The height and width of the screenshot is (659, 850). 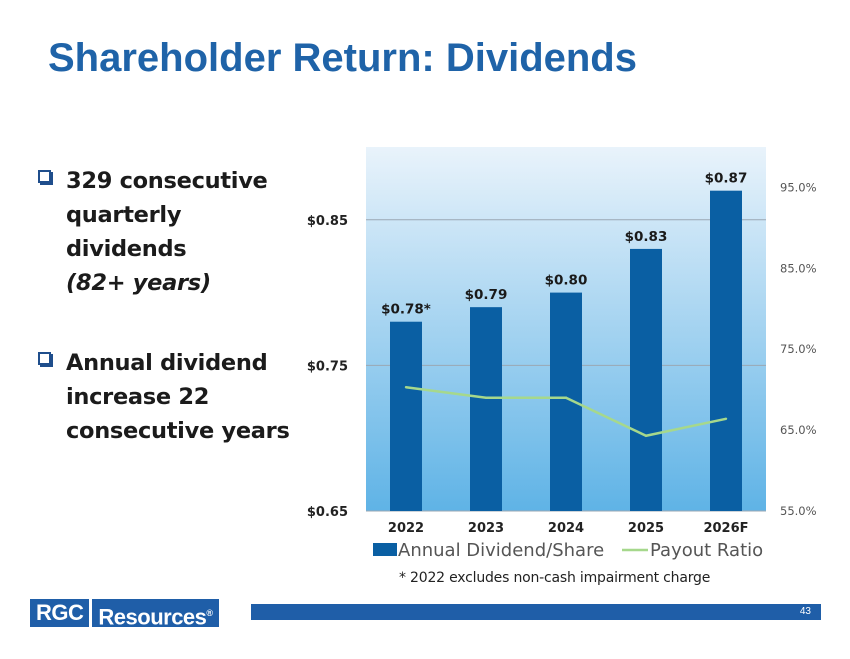 What do you see at coordinates (327, 221) in the screenshot?
I see `y-left-tick-label: $0.85` at bounding box center [327, 221].